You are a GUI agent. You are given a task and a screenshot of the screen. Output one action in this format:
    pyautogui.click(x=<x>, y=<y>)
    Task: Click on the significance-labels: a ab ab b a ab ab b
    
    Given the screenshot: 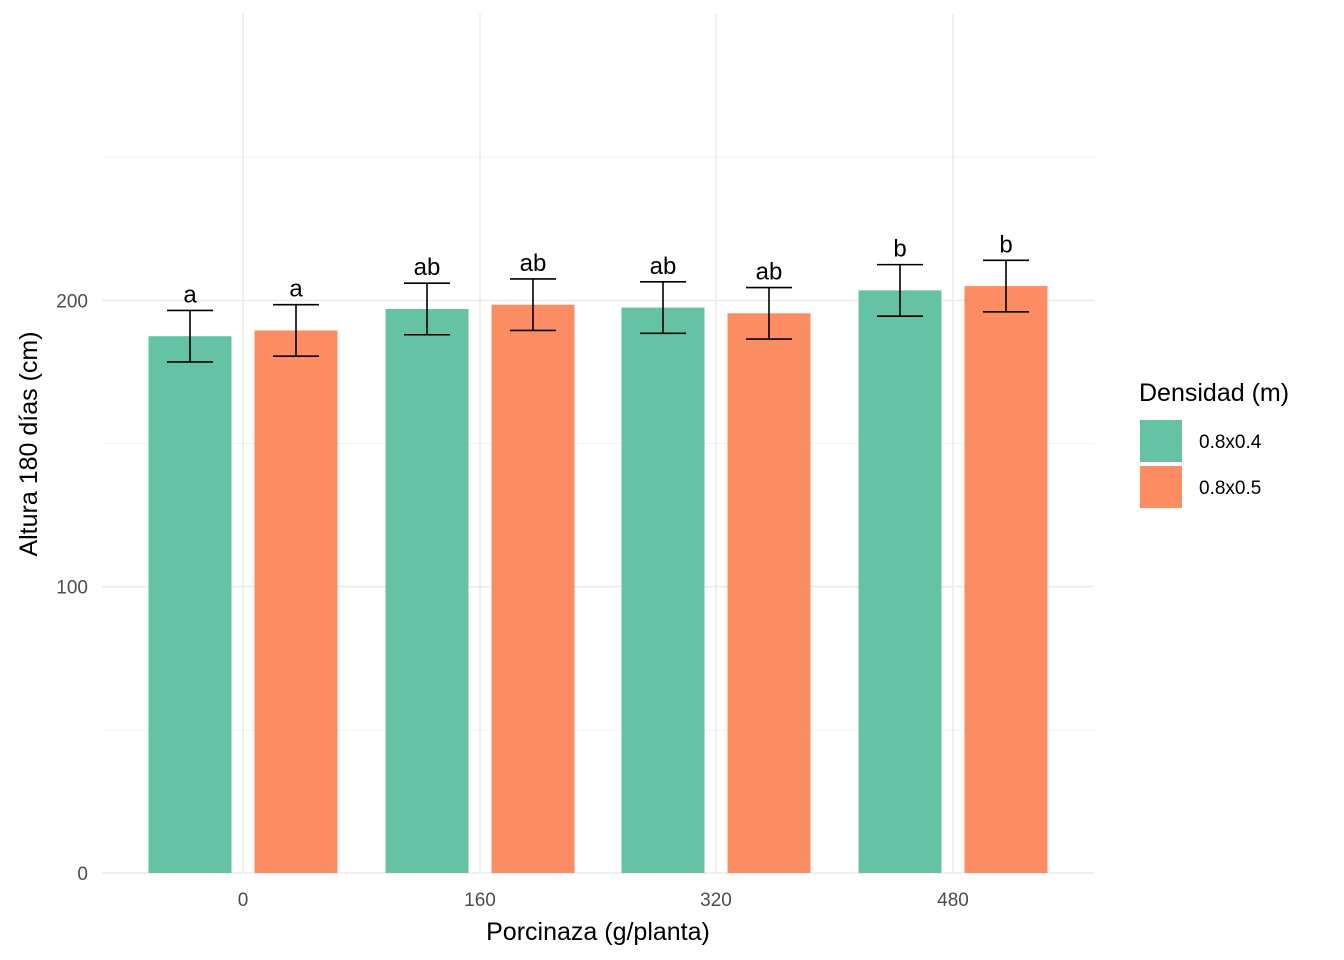 What is the action you would take?
    pyautogui.click(x=597, y=269)
    